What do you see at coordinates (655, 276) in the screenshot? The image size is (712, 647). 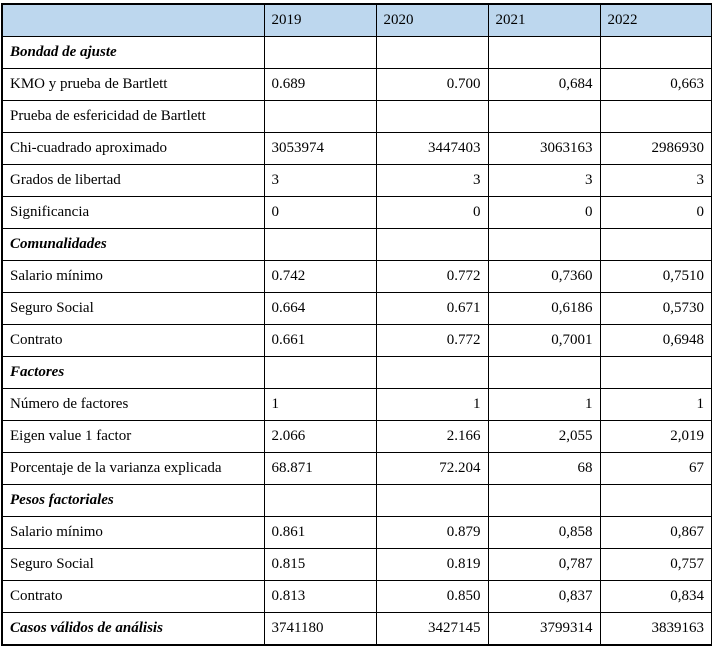 I see `value-cell: 0,7510` at bounding box center [655, 276].